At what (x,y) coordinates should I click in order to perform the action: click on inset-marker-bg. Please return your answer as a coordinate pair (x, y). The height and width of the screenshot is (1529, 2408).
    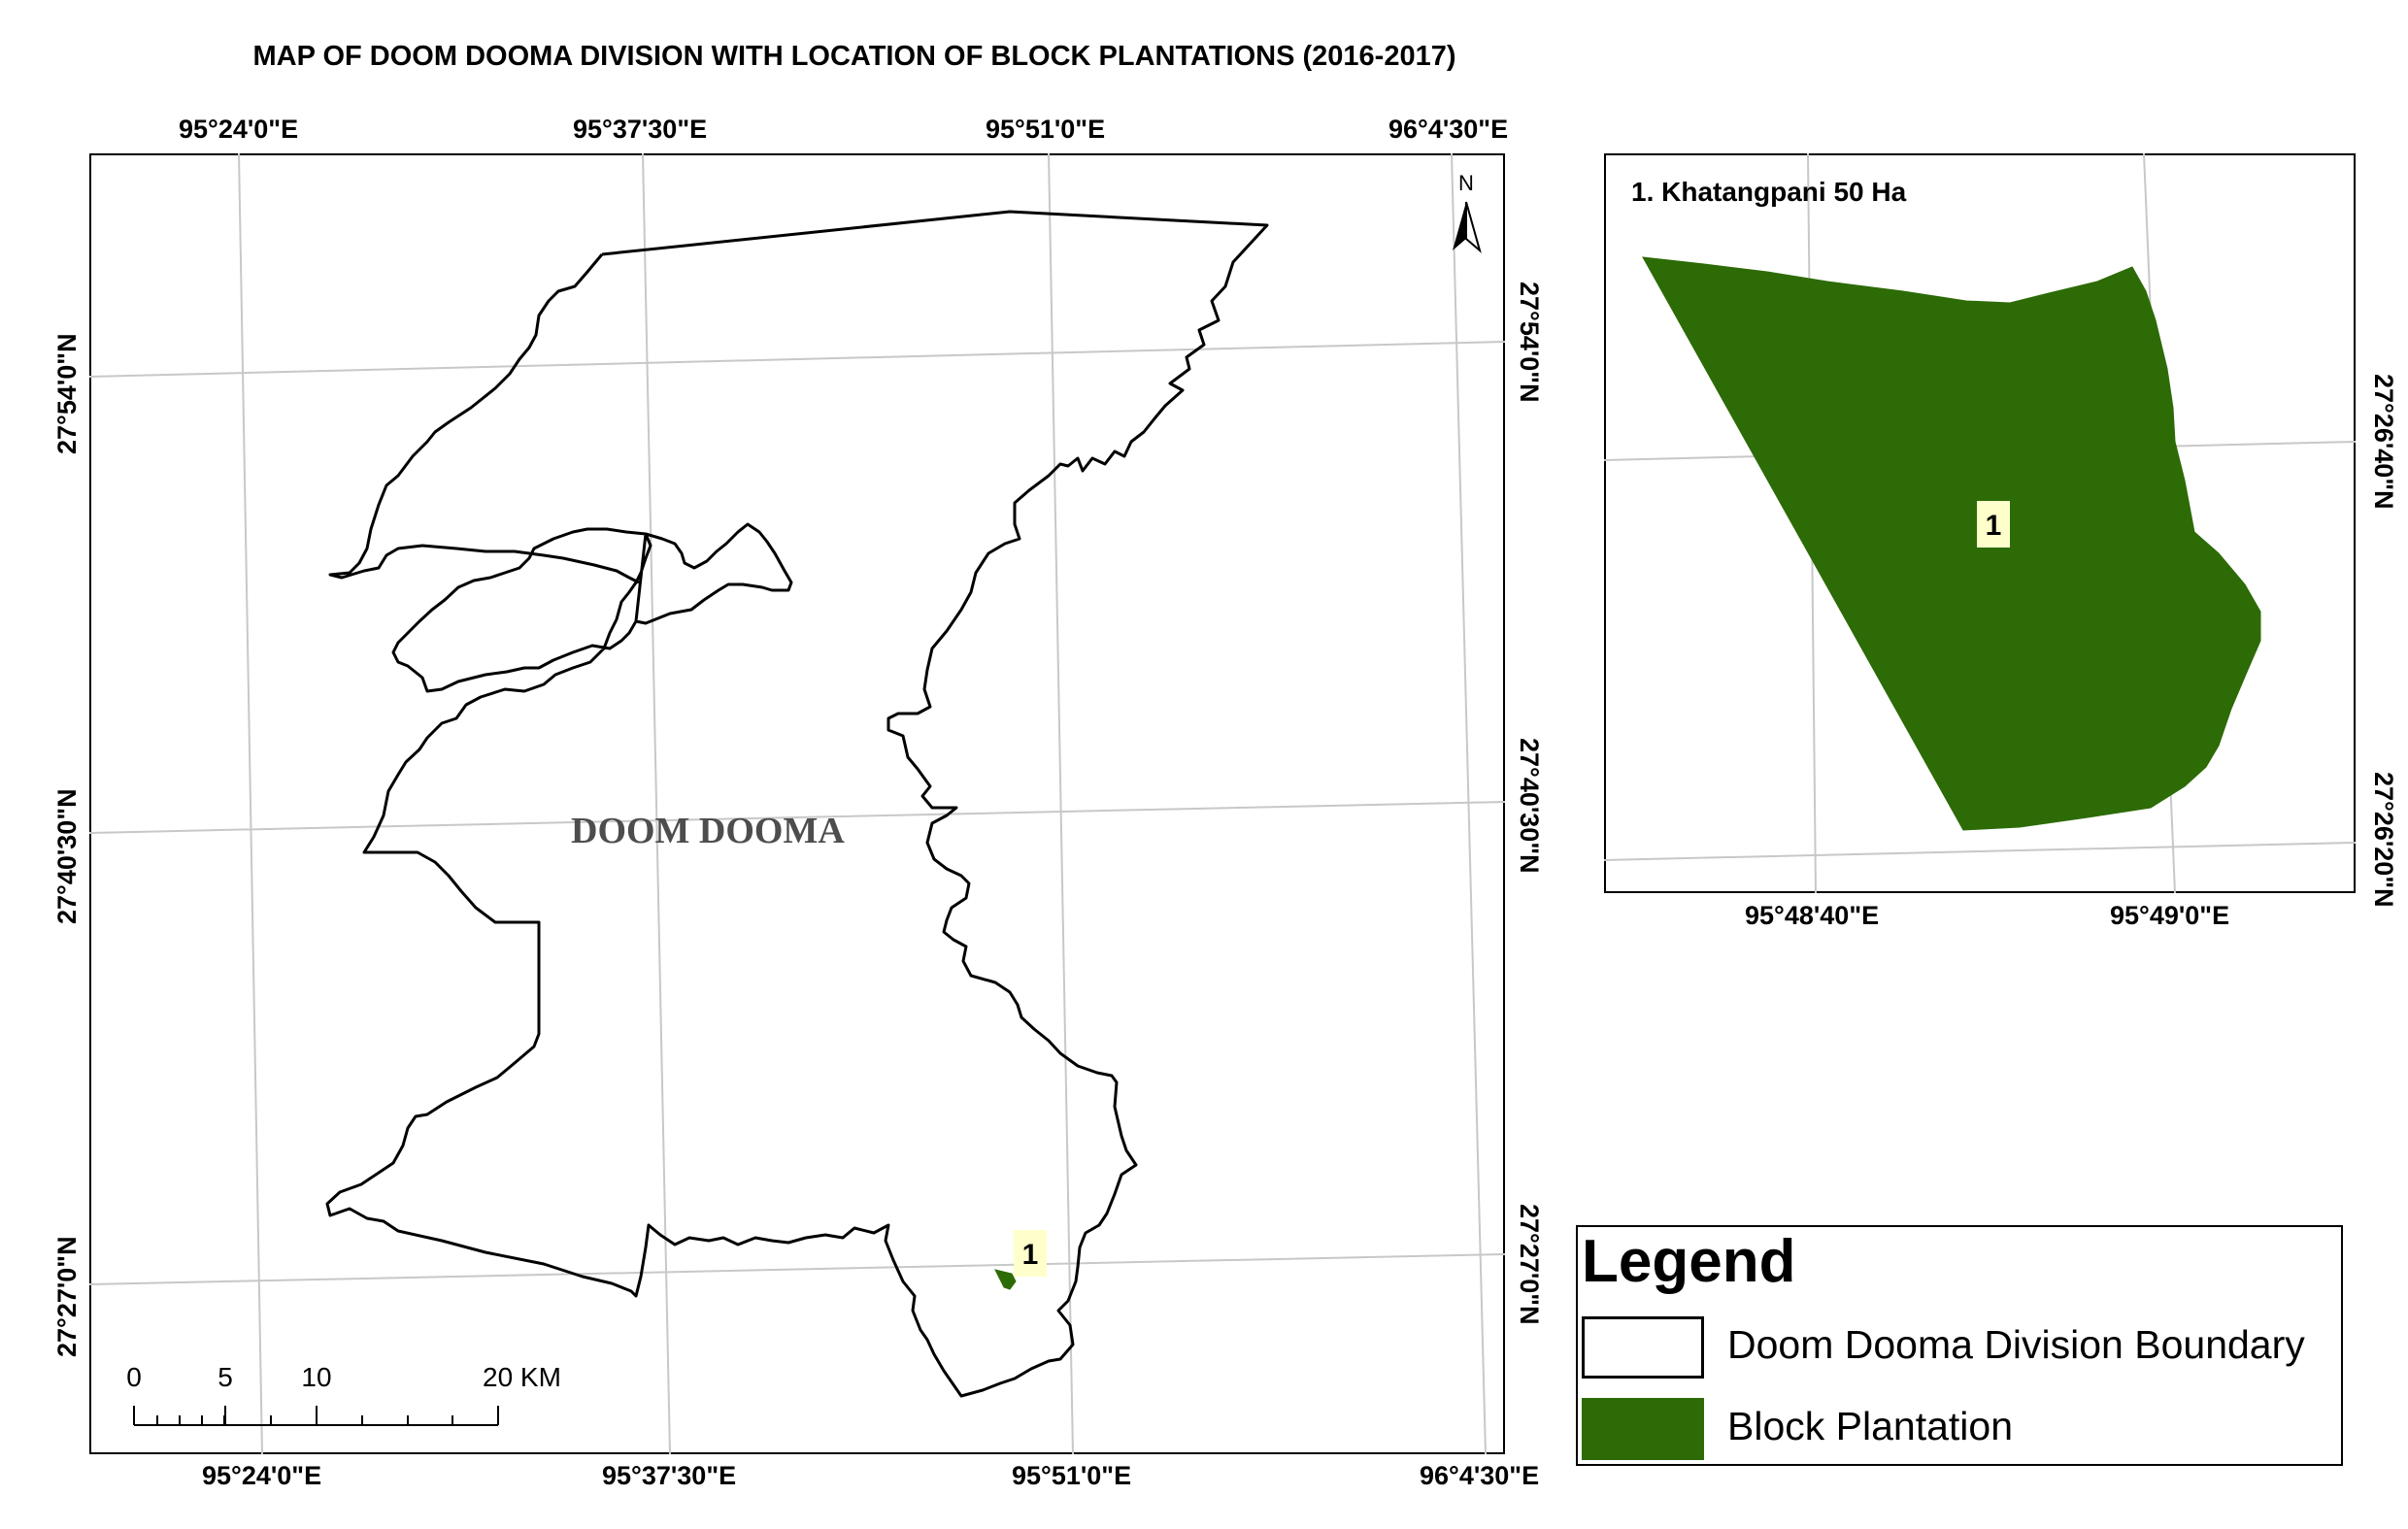
    Looking at the image, I should click on (1993, 524).